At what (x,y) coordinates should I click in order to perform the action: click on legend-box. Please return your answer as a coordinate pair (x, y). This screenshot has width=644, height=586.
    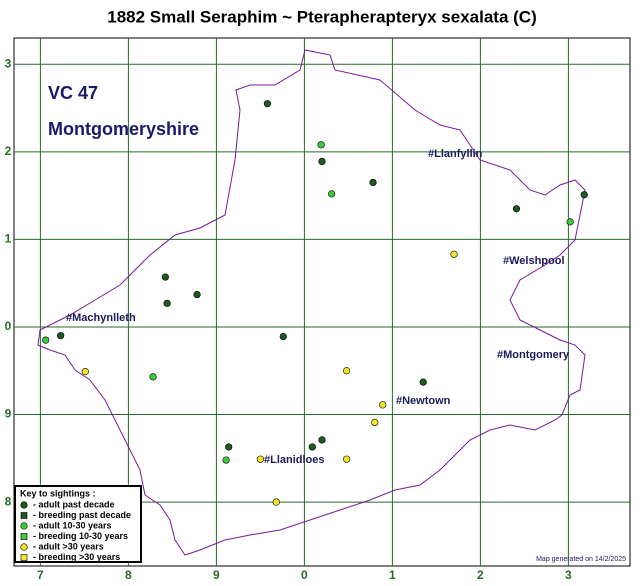
    Looking at the image, I should click on (78, 524).